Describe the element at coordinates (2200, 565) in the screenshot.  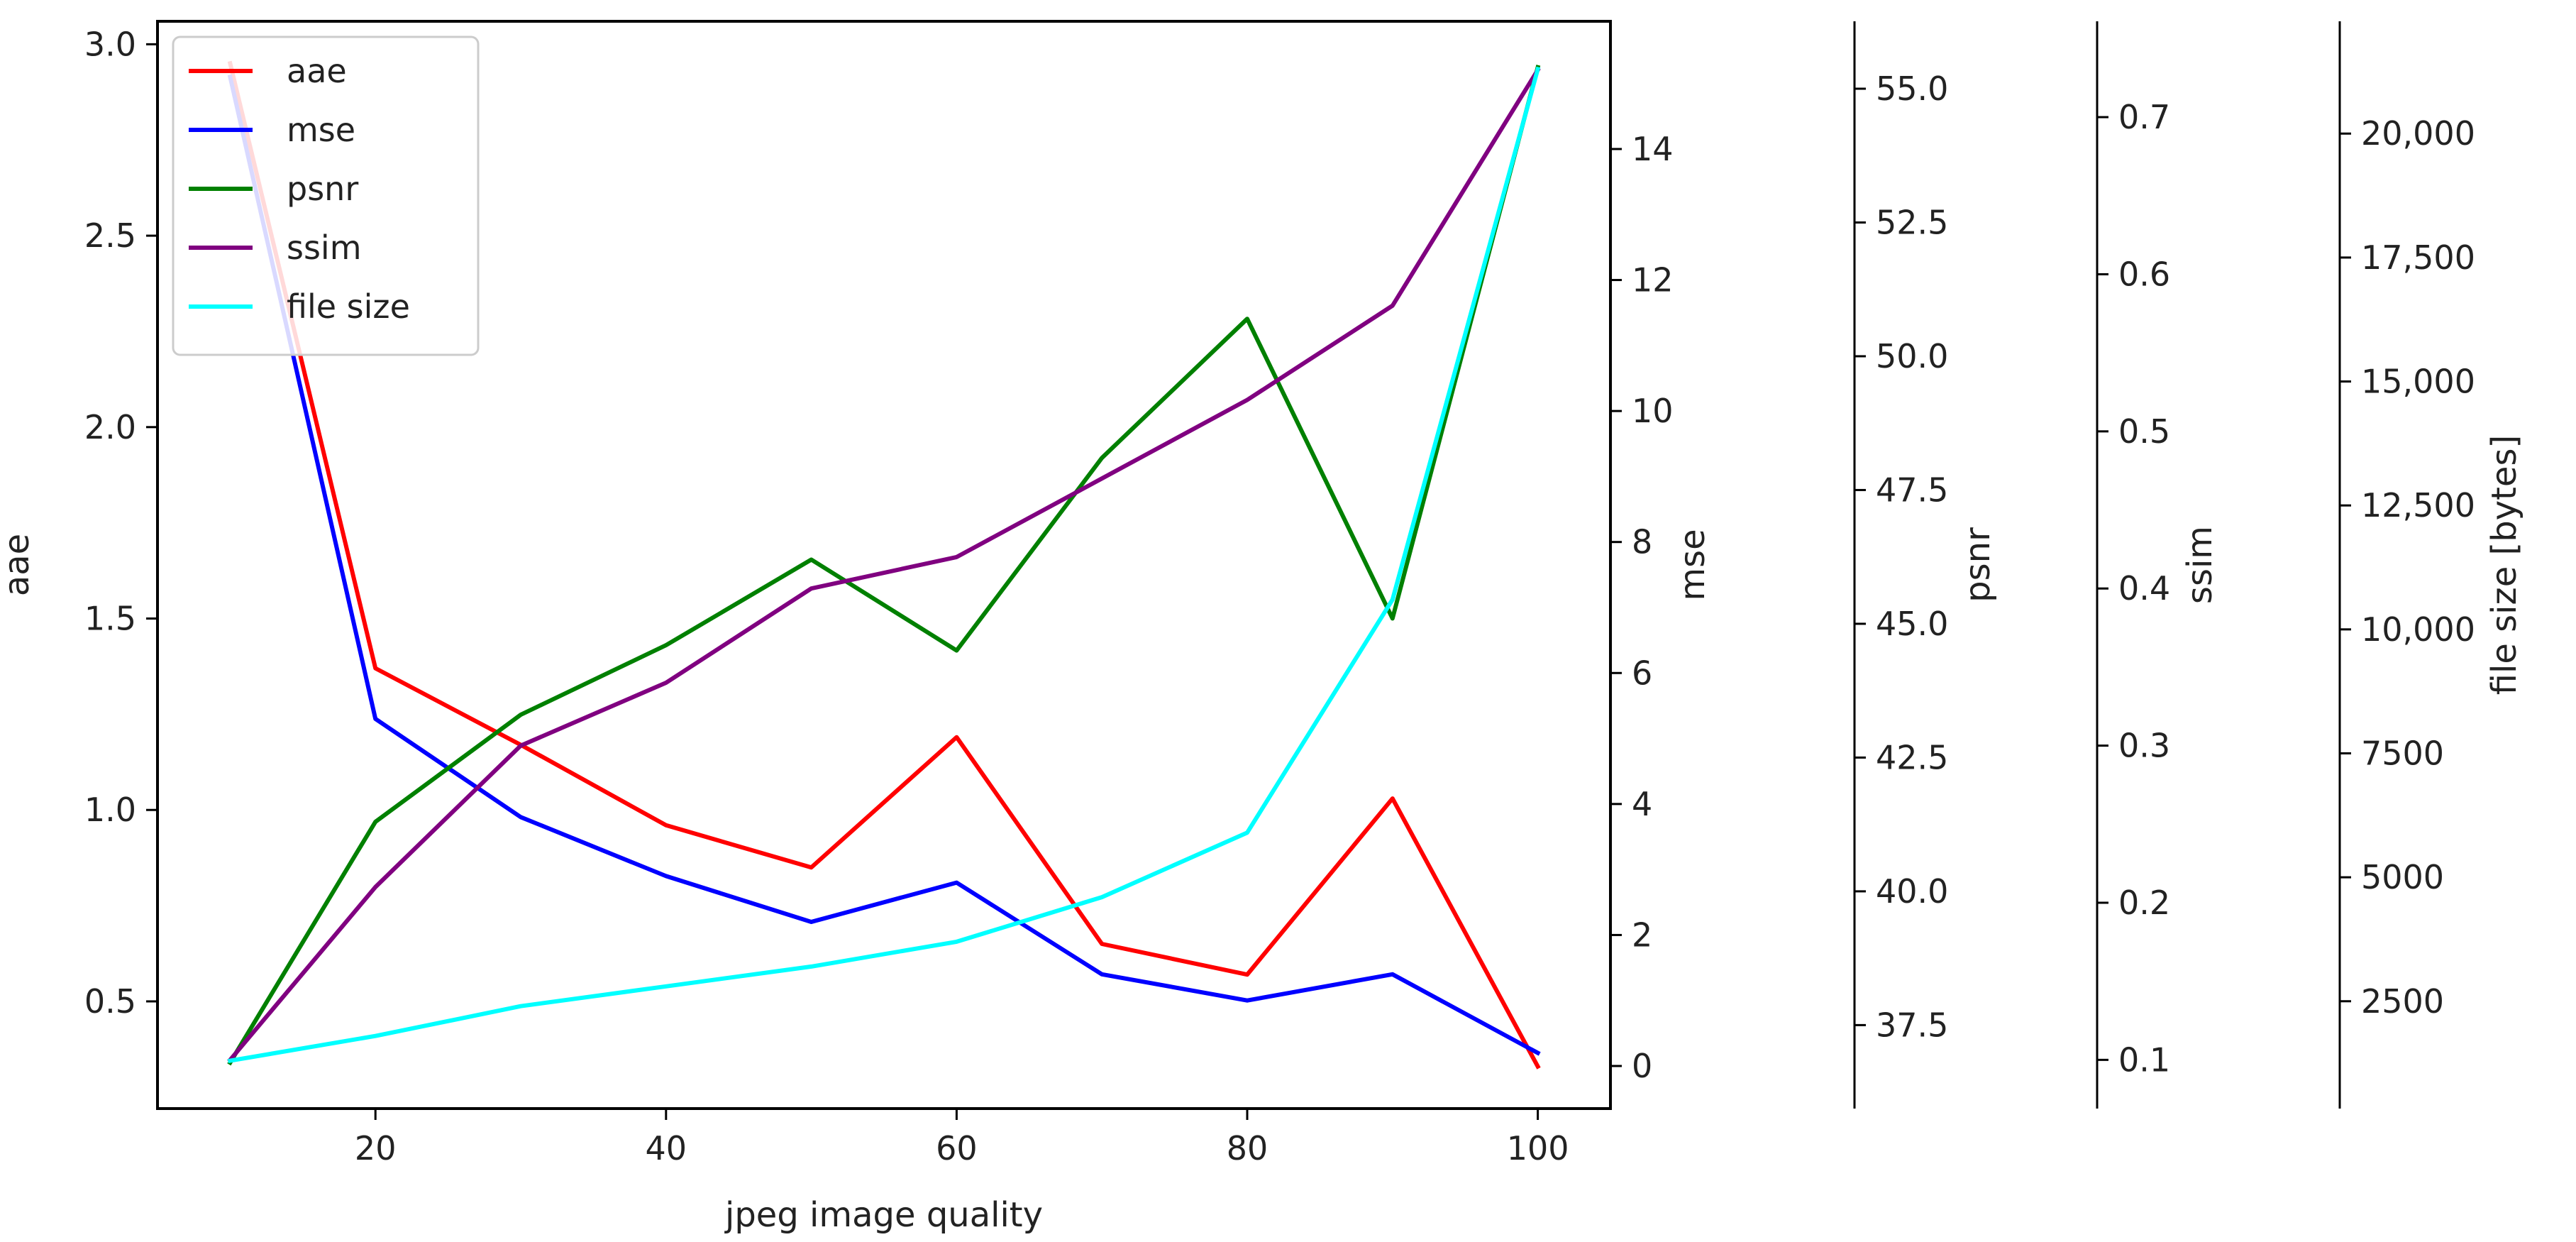
I see `y-axis-label-ssim: ssim` at that location.